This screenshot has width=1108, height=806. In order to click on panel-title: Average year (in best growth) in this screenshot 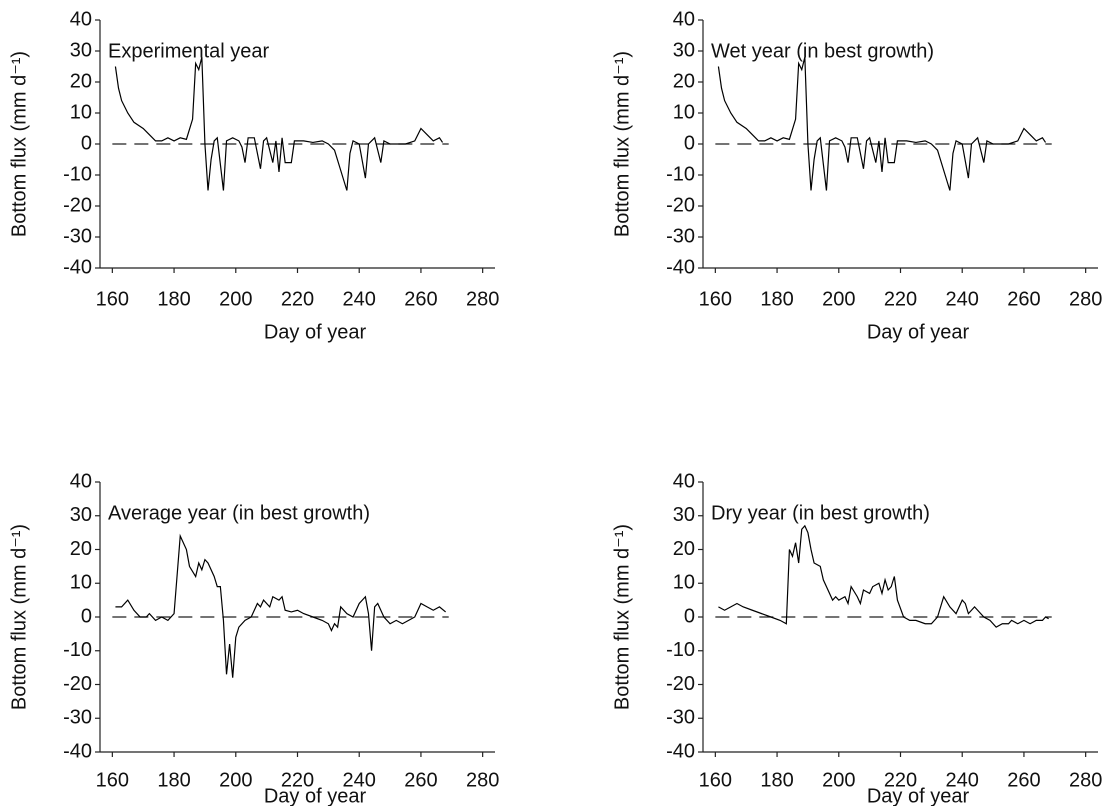, I will do `click(239, 513)`.